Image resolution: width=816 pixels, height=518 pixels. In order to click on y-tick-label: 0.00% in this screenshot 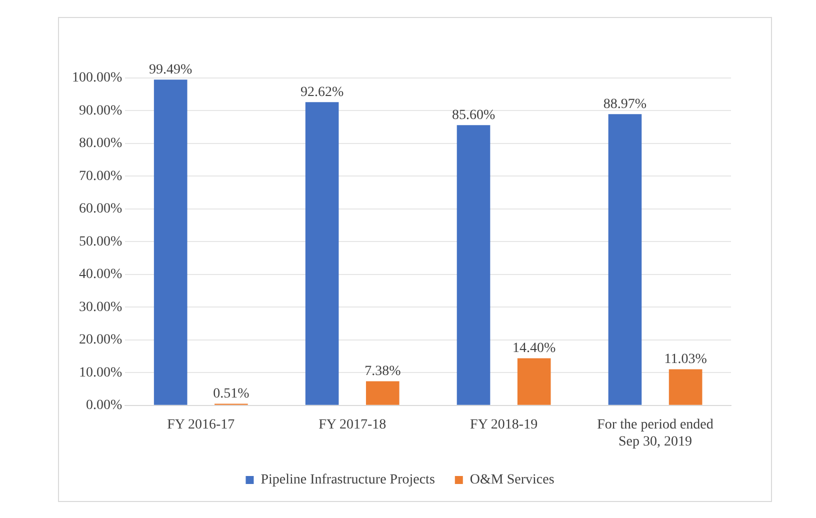, I will do `click(104, 406)`.